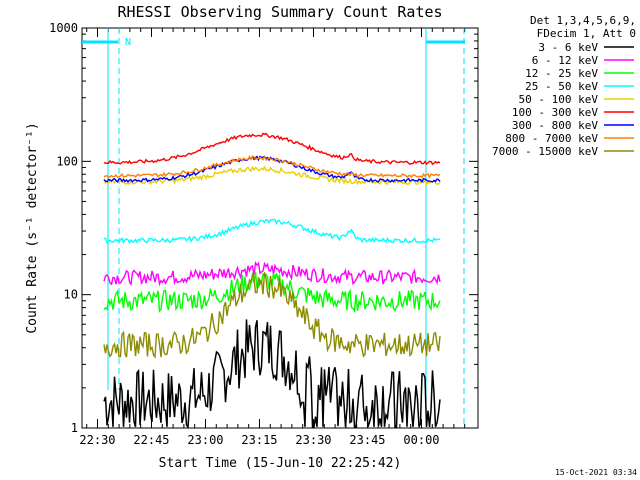 This screenshot has height=480, width=640. Describe the element at coordinates (205, 440) in the screenshot. I see `x-tick-label: 23:00` at that location.